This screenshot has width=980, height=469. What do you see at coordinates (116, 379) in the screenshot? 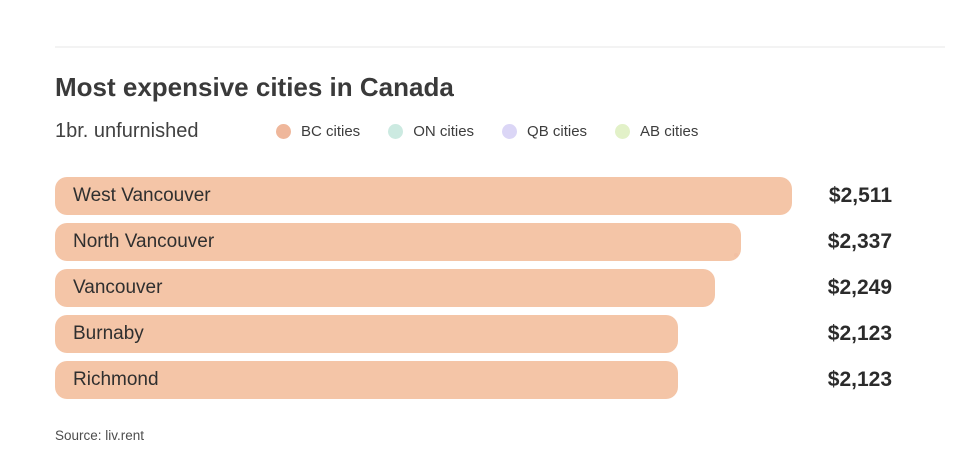
I see `bar-label: Richmond` at bounding box center [116, 379].